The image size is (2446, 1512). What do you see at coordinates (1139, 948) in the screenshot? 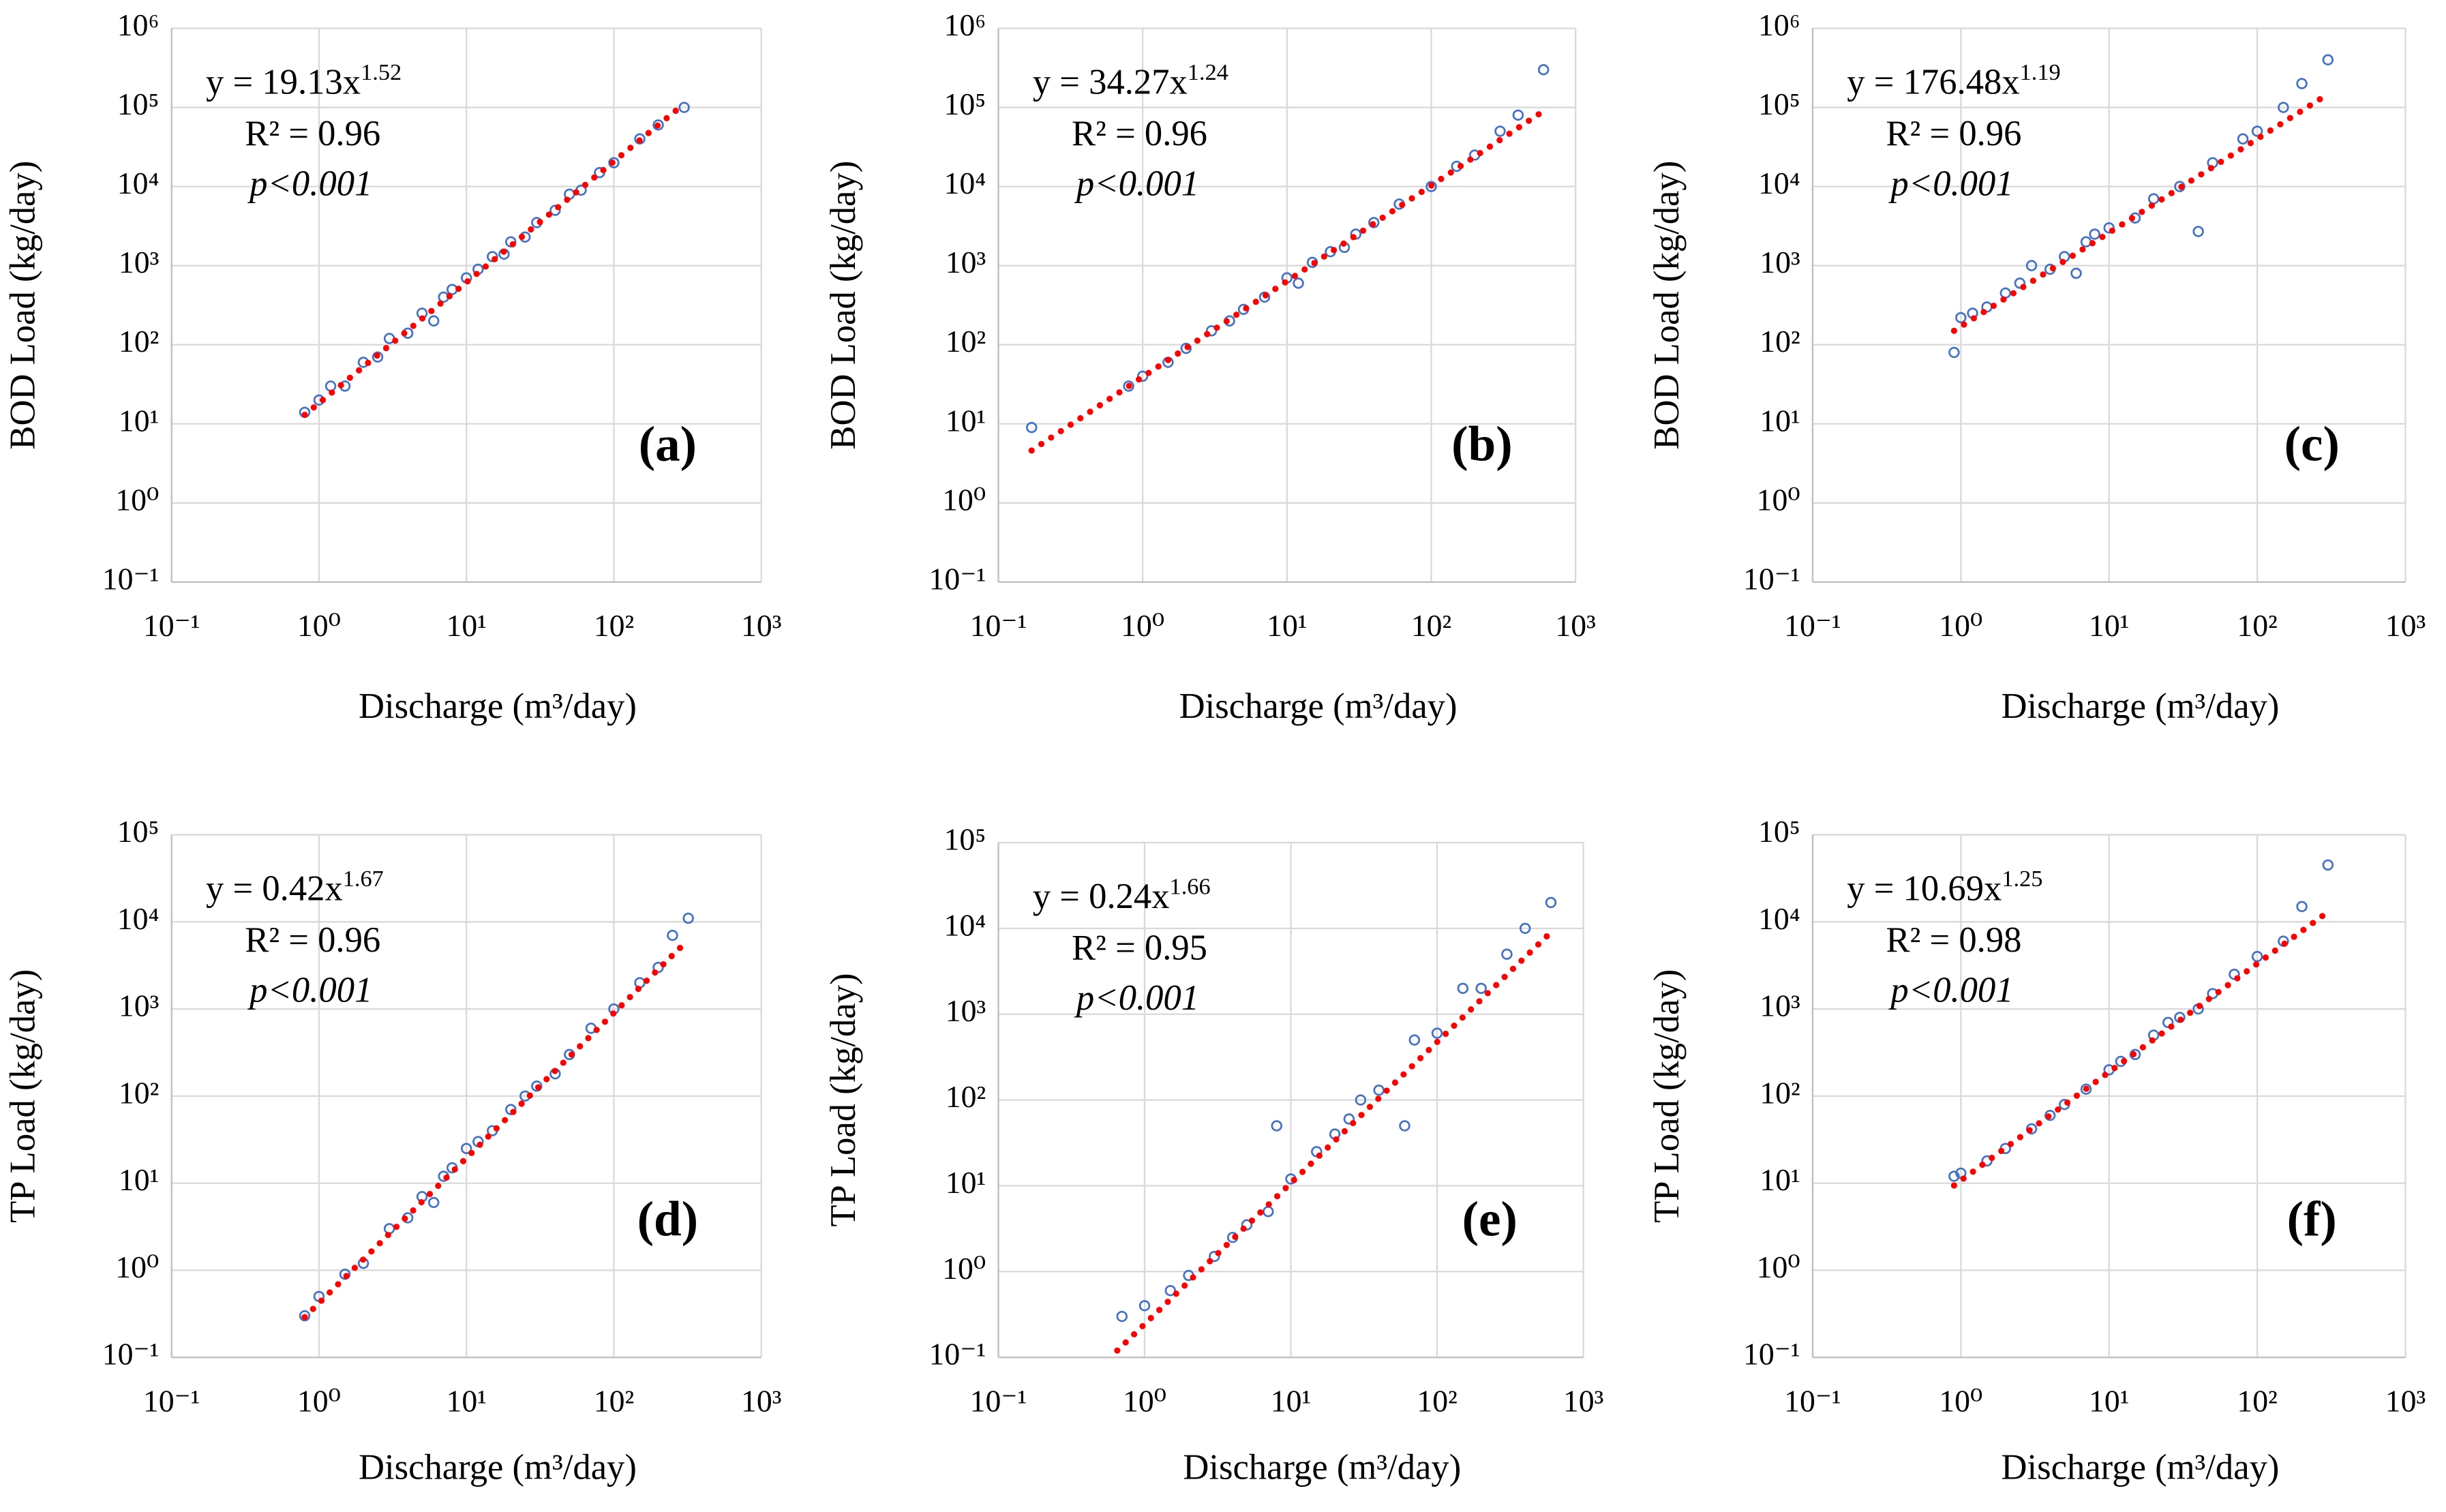
I see `r-squared: R² = 0.95` at bounding box center [1139, 948].